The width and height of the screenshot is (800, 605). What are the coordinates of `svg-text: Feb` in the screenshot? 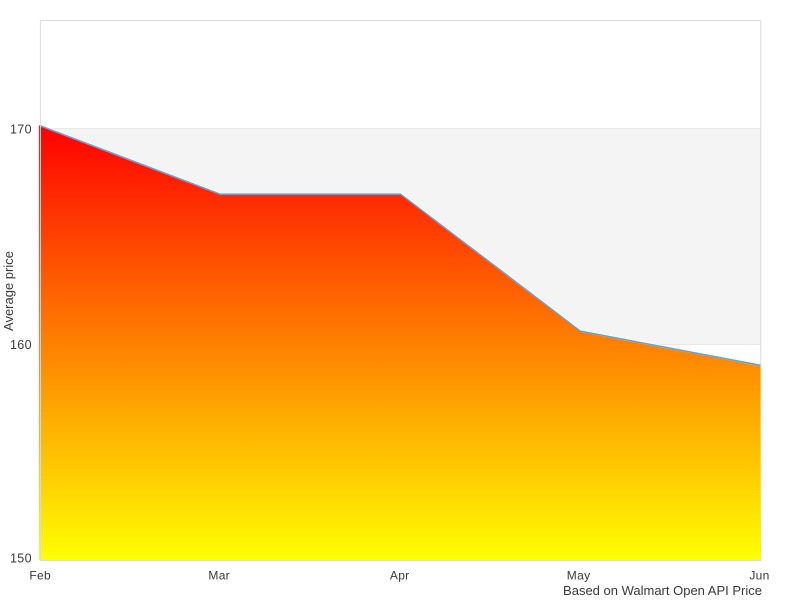 It's located at (40, 575).